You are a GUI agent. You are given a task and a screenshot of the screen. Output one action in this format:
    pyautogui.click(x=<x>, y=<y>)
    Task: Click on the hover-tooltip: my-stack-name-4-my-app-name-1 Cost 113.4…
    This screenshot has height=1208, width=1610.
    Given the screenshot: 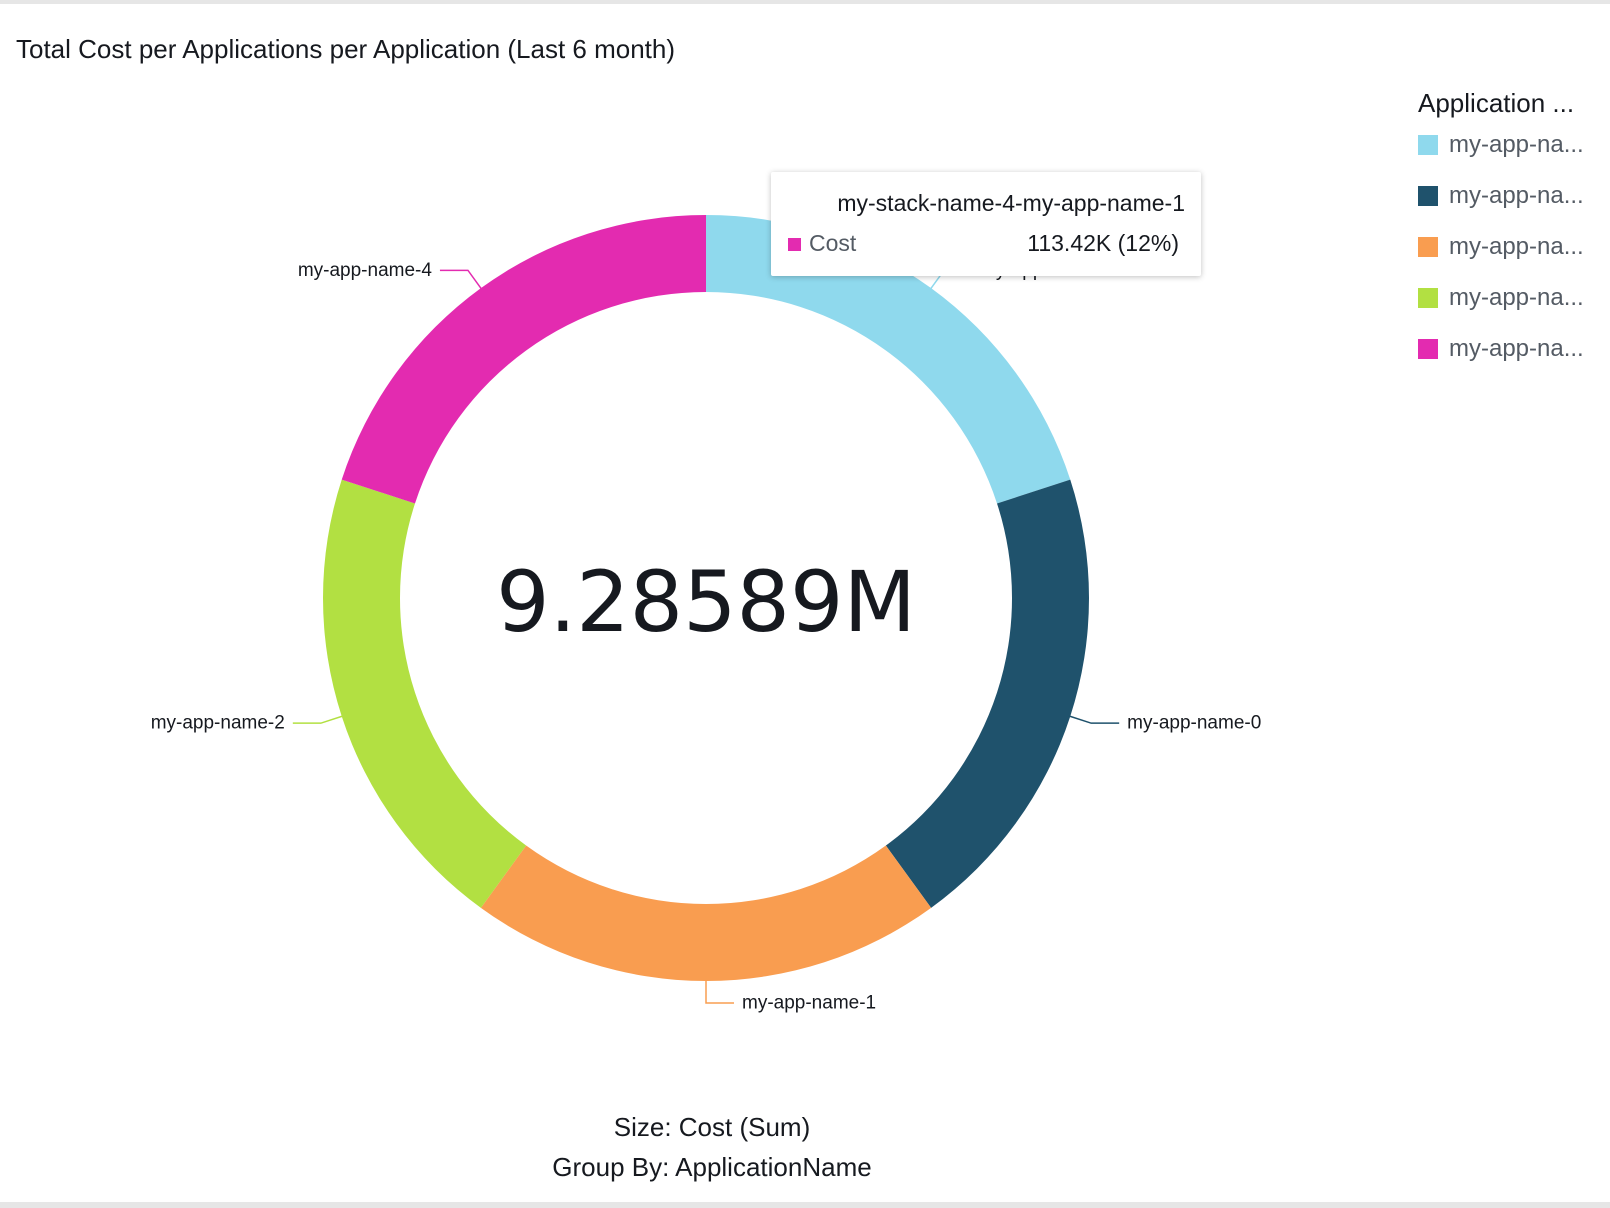 What is the action you would take?
    pyautogui.click(x=986, y=224)
    